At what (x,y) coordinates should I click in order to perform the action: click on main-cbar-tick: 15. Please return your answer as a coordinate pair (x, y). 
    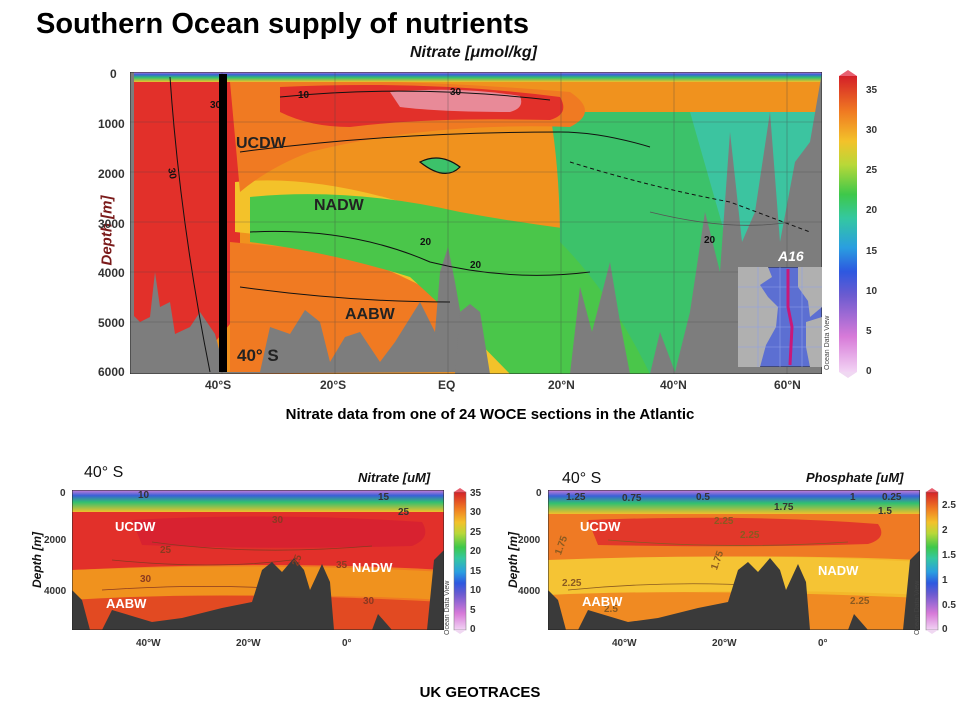
    Looking at the image, I should click on (872, 251).